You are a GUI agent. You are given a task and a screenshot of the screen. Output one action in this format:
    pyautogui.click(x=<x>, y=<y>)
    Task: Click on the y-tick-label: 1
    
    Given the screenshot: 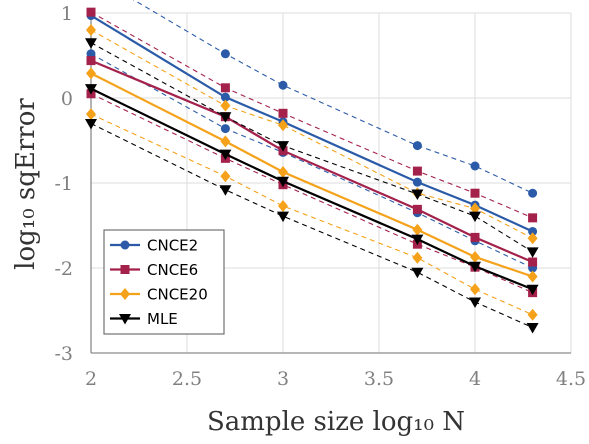 What is the action you would take?
    pyautogui.click(x=67, y=14)
    